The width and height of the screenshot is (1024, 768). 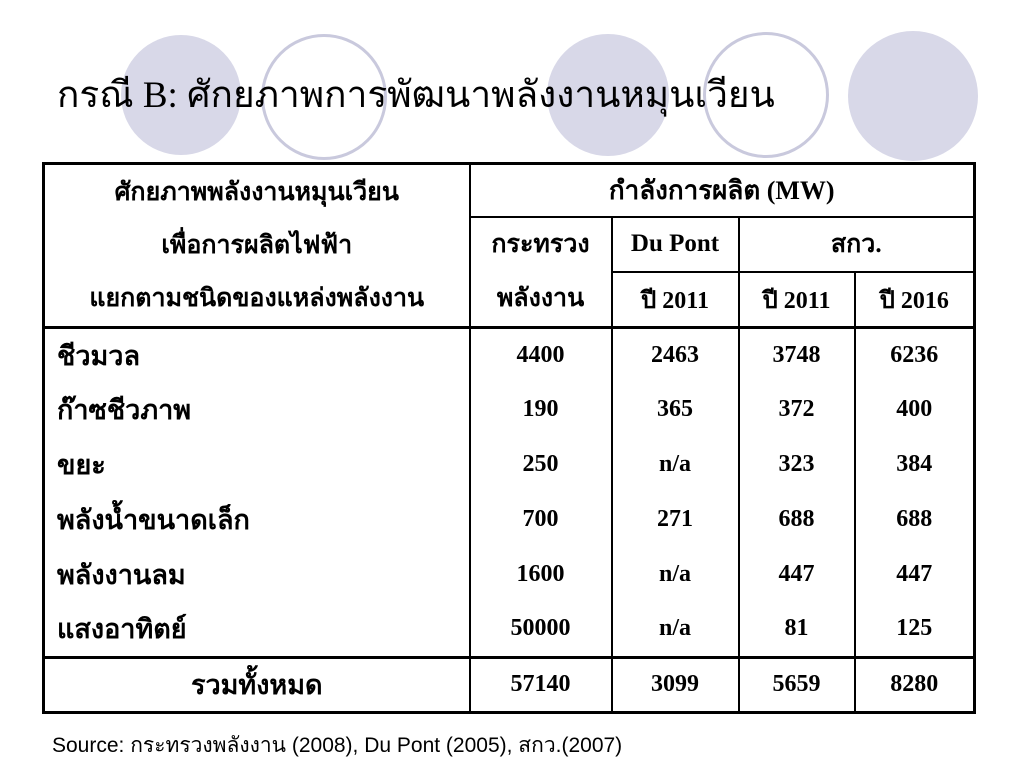 I want to click on cell-value: 81, so click(x=796, y=629).